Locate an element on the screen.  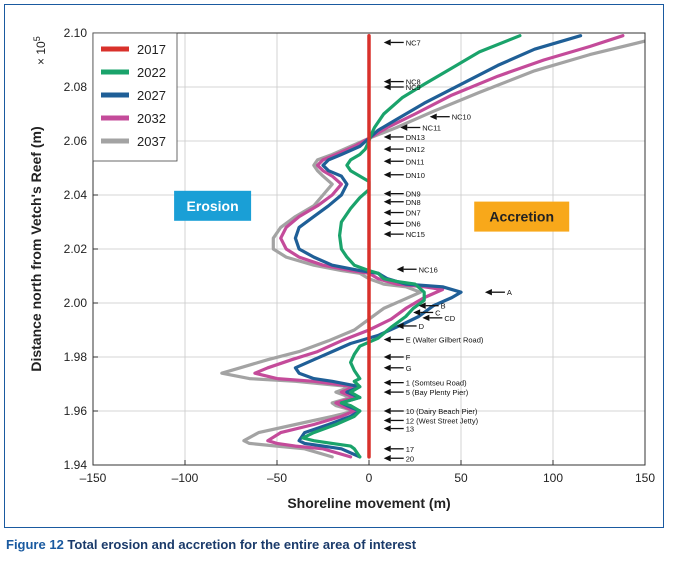
region-labels: Erosion Accretion is located at coordinates (372, 211).